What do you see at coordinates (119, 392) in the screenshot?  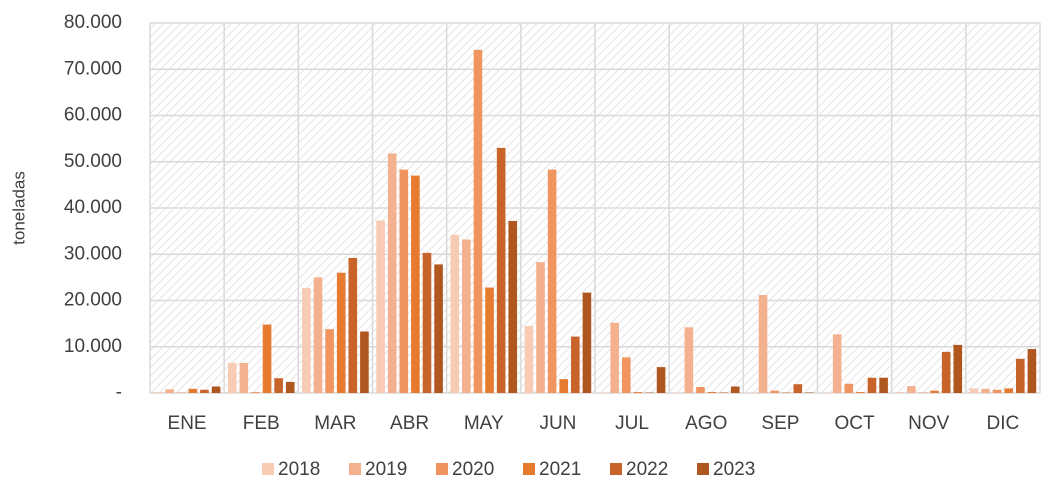 I see `y-tick-label: -` at bounding box center [119, 392].